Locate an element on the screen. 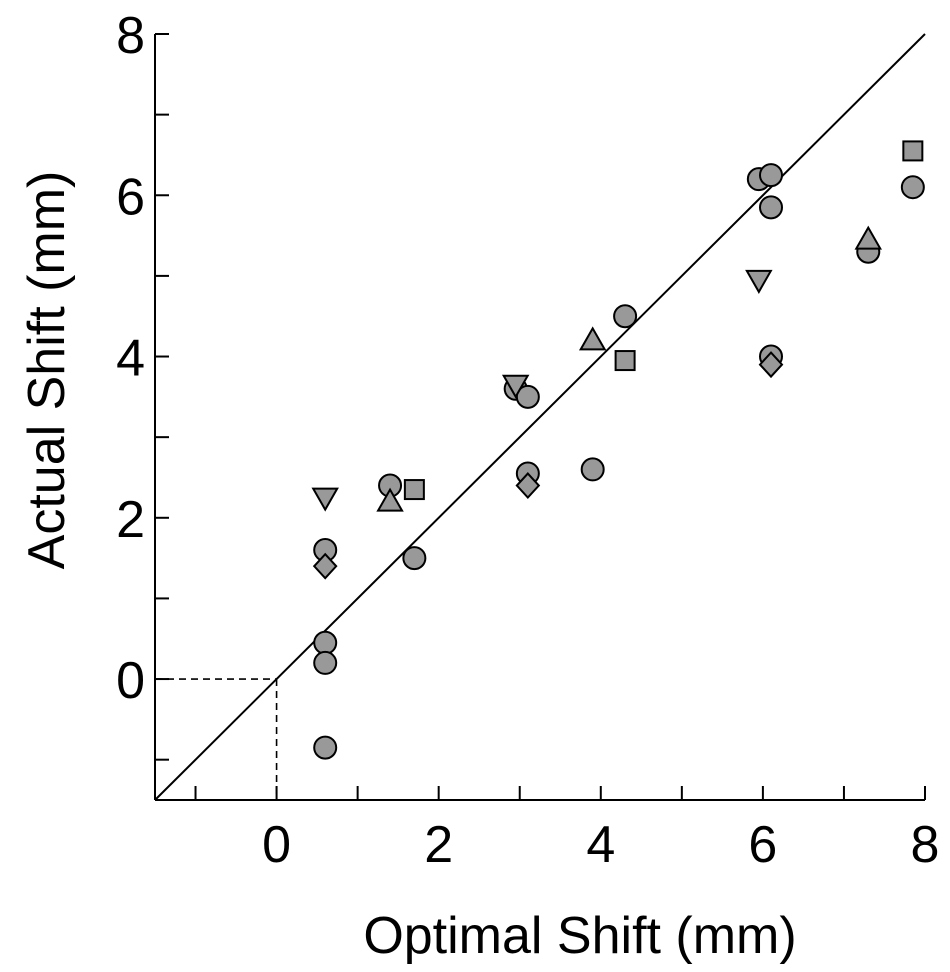  y-tick-label: 0 is located at coordinates (130, 681).